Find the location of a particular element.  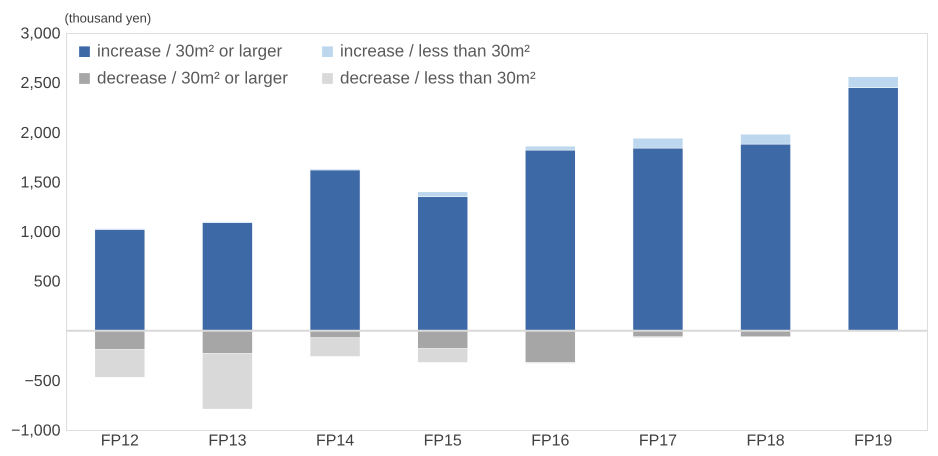

y-tick-label: 3,000 is located at coordinates (40, 34).